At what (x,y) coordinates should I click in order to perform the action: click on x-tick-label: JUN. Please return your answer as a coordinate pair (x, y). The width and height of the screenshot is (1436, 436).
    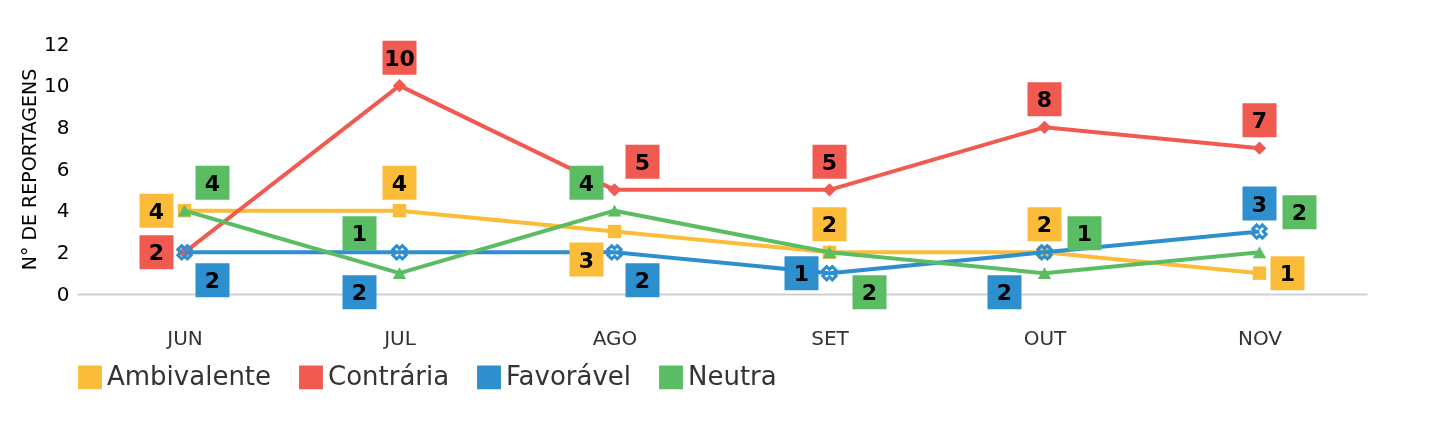
    Looking at the image, I should click on (184, 337).